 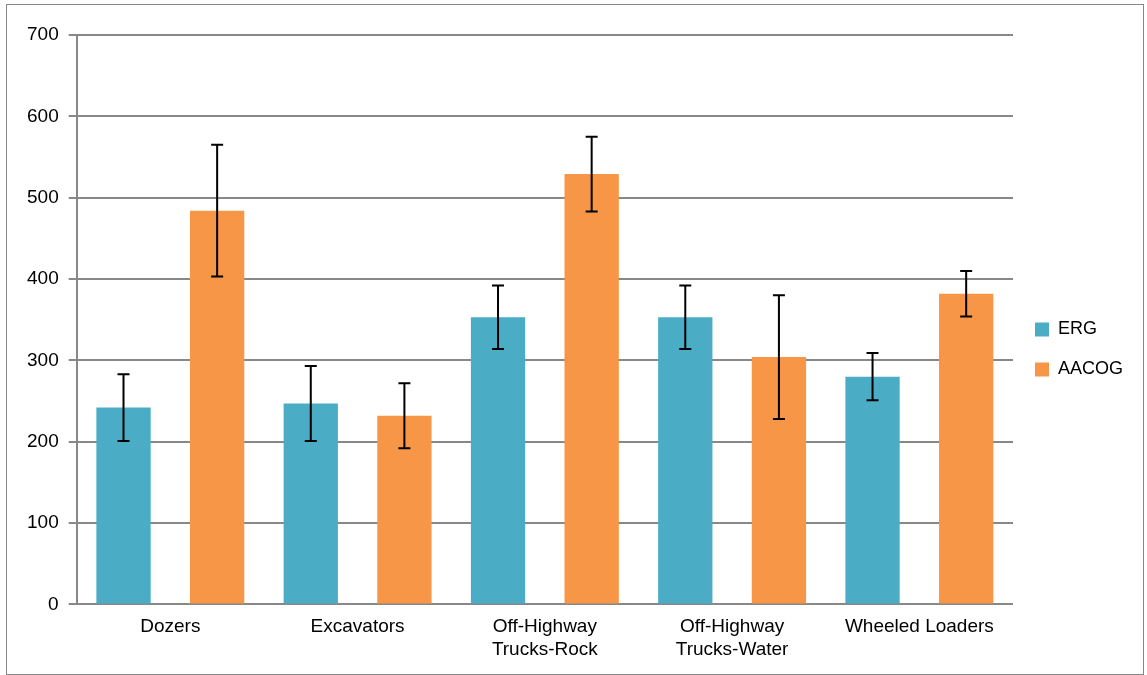 I want to click on x-tick-label: Wheeled Loaders, so click(x=919, y=626).